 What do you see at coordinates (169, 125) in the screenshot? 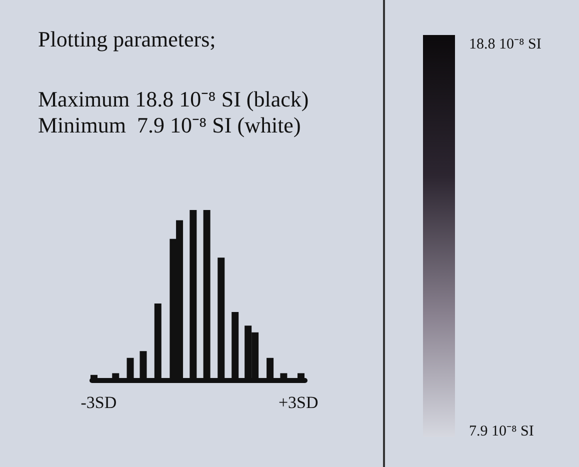
I see `text: Minimum 7.9 10⁻⁸ SI (white)` at bounding box center [169, 125].